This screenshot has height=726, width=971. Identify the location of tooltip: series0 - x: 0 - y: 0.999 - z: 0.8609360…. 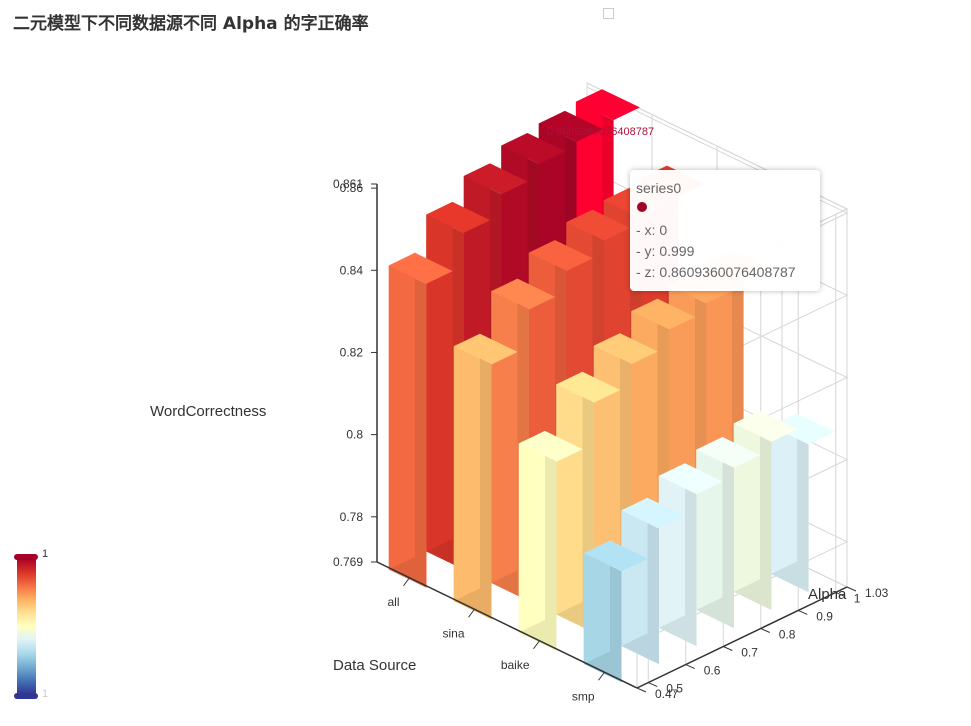
(725, 230).